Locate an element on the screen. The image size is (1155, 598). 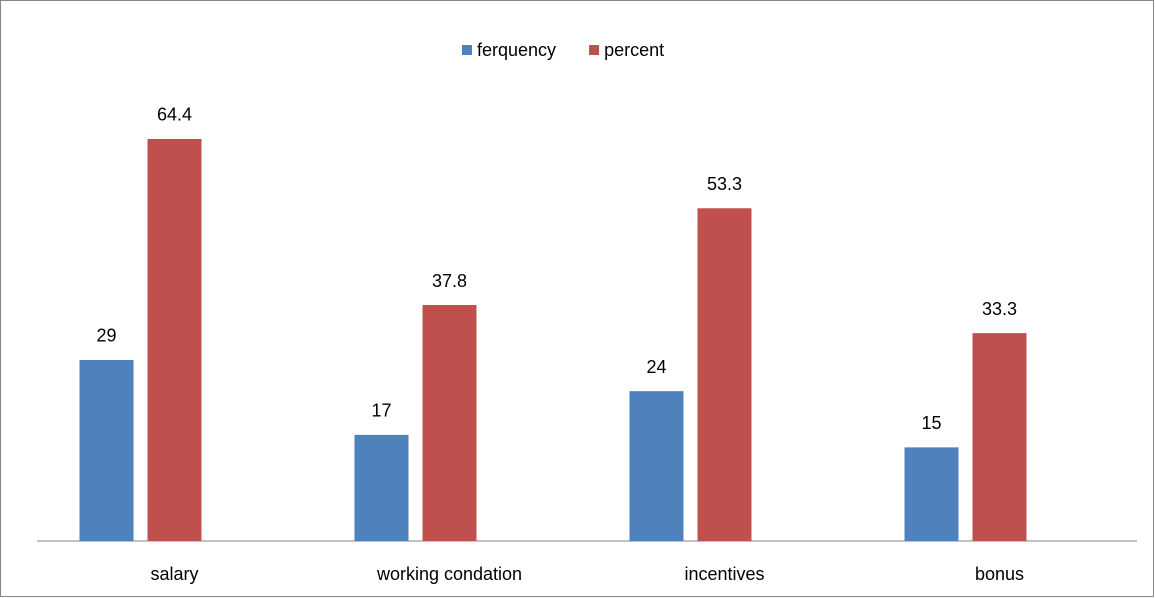
data-label: 53.3 is located at coordinates (724, 184).